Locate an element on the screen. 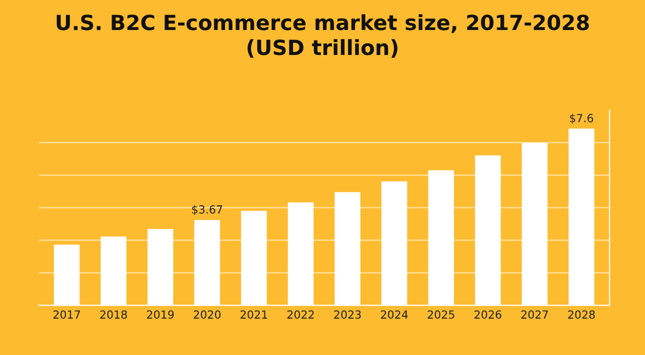  x-tick-label: 2019 is located at coordinates (160, 314).